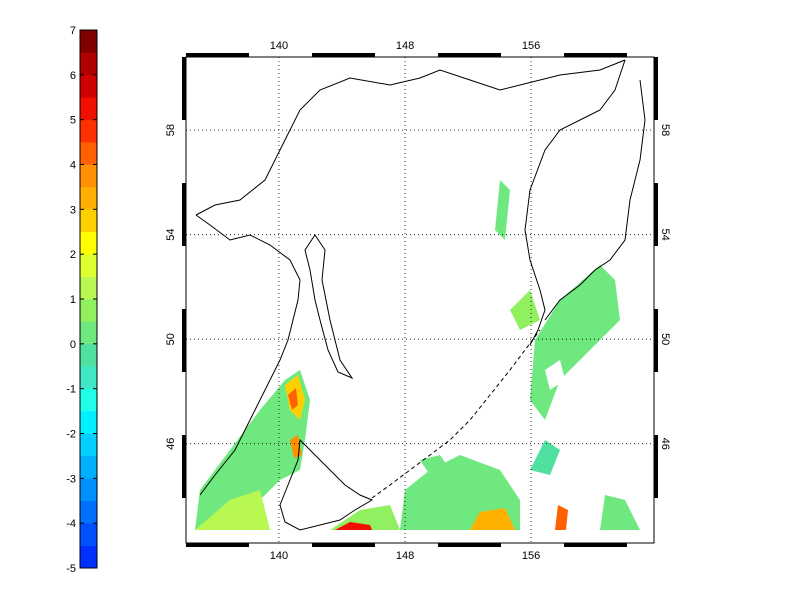 The image size is (800, 605). Describe the element at coordinates (73, 76) in the screenshot. I see `colorbar-label: 6` at that location.